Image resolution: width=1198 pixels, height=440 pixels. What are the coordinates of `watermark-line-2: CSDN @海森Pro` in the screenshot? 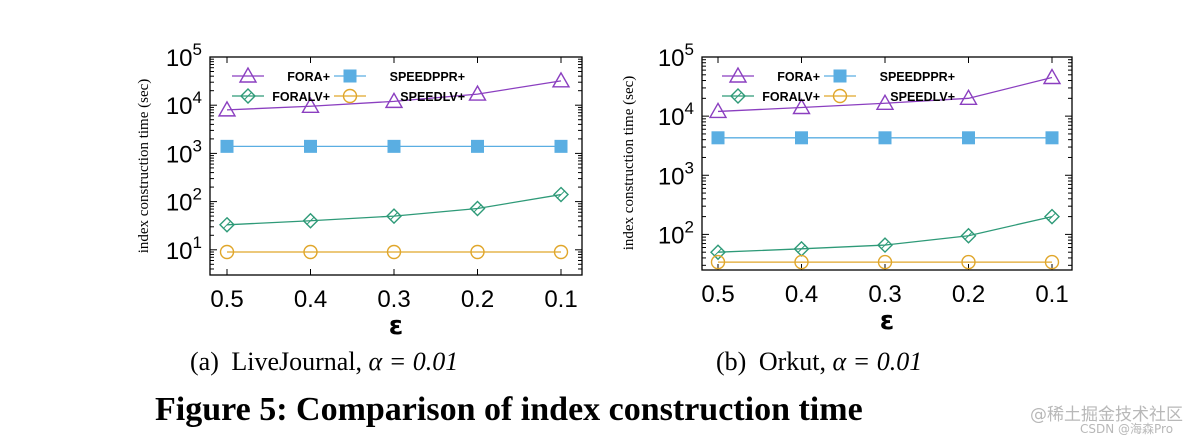 It's located at (1127, 429).